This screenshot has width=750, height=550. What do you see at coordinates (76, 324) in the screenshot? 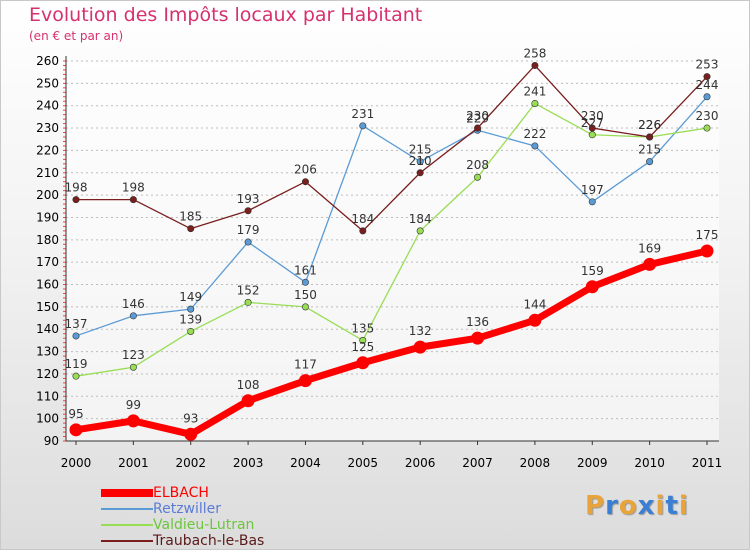
I see `data-label-retzwiller: 137` at bounding box center [76, 324].